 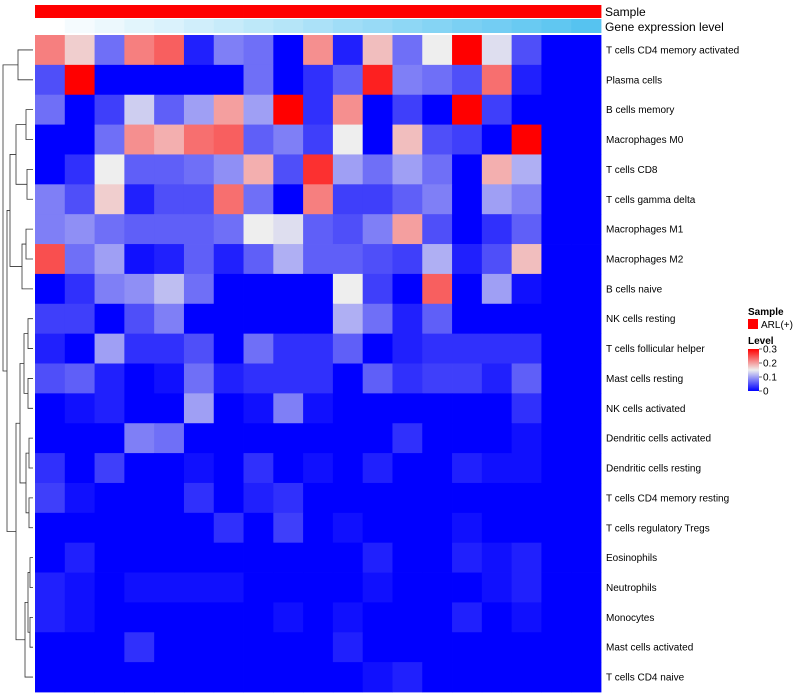 What do you see at coordinates (645, 409) in the screenshot?
I see `row-label: NK cells activated` at bounding box center [645, 409].